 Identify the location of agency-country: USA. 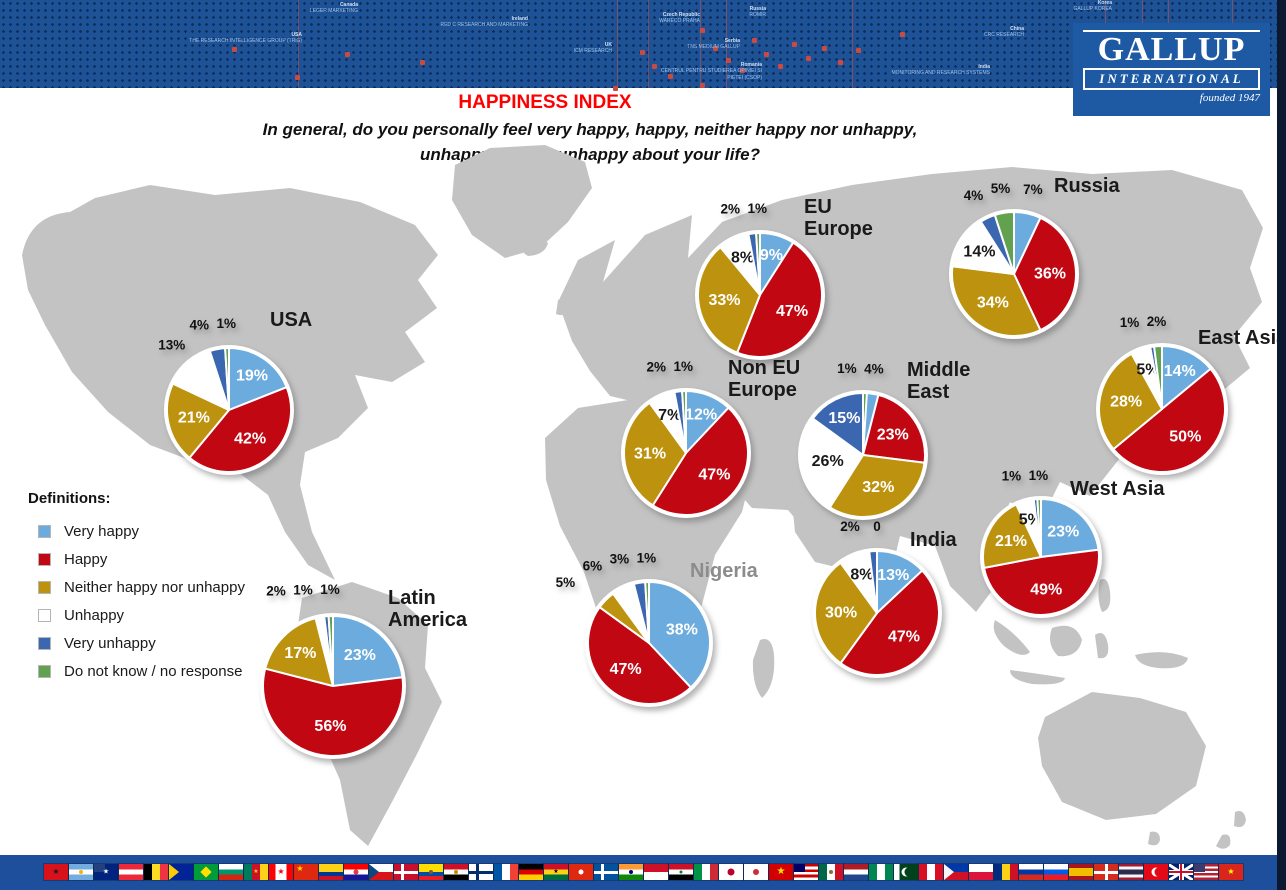
(296, 35).